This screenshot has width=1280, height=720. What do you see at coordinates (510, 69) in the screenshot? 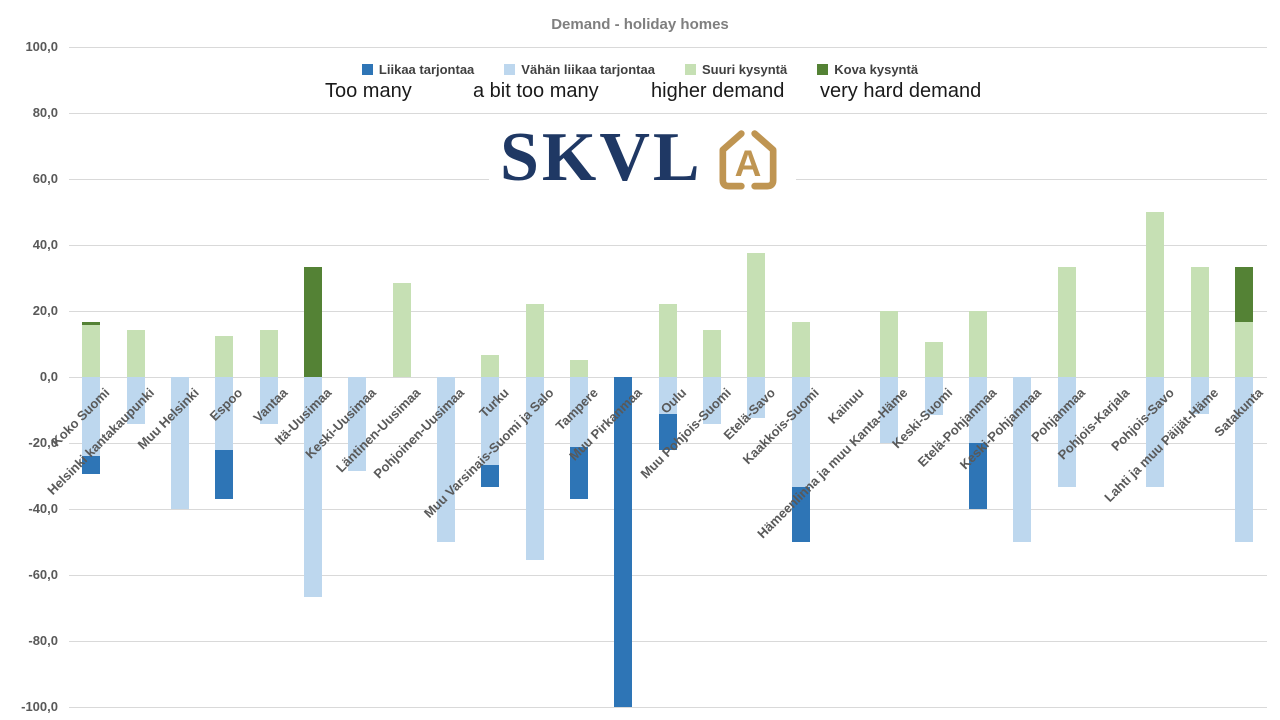
I see `legend-marker-vahan-liikaa-tarjontaa` at bounding box center [510, 69].